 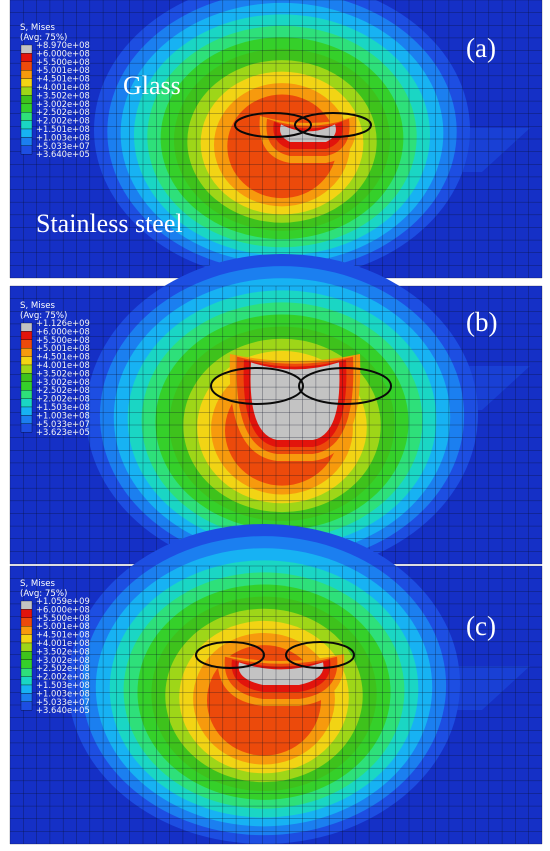 What do you see at coordinates (63, 45) in the screenshot?
I see `legend-value: +8.970e+08` at bounding box center [63, 45].